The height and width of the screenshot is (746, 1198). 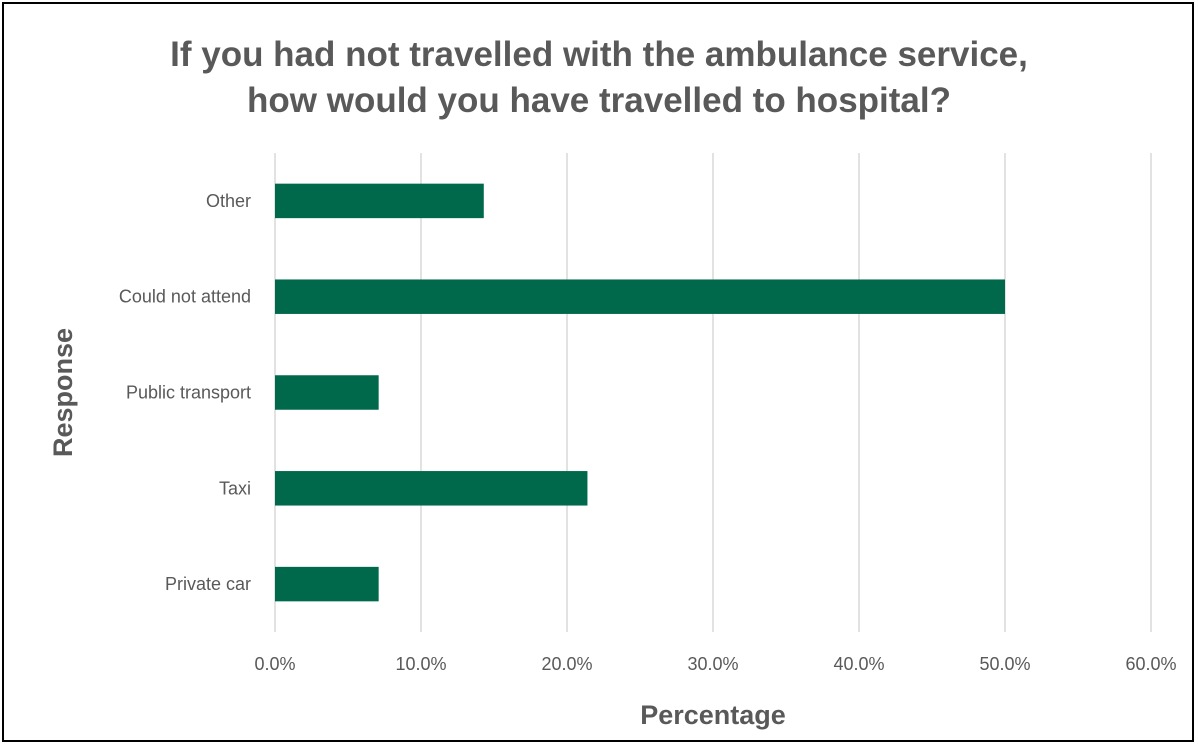 What do you see at coordinates (274, 664) in the screenshot?
I see `x-tick-label: 0.0%` at bounding box center [274, 664].